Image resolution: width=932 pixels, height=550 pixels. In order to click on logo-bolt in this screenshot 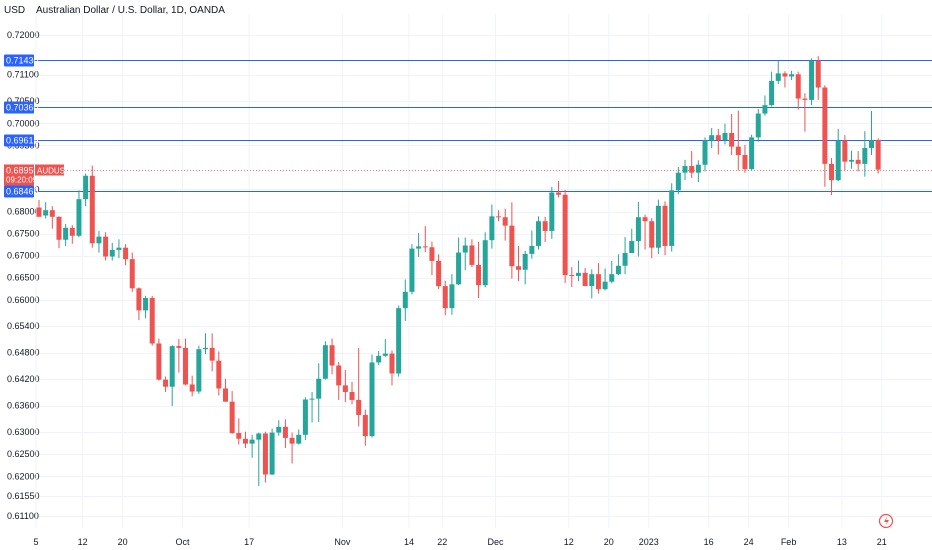, I will do `click(886, 521)`.